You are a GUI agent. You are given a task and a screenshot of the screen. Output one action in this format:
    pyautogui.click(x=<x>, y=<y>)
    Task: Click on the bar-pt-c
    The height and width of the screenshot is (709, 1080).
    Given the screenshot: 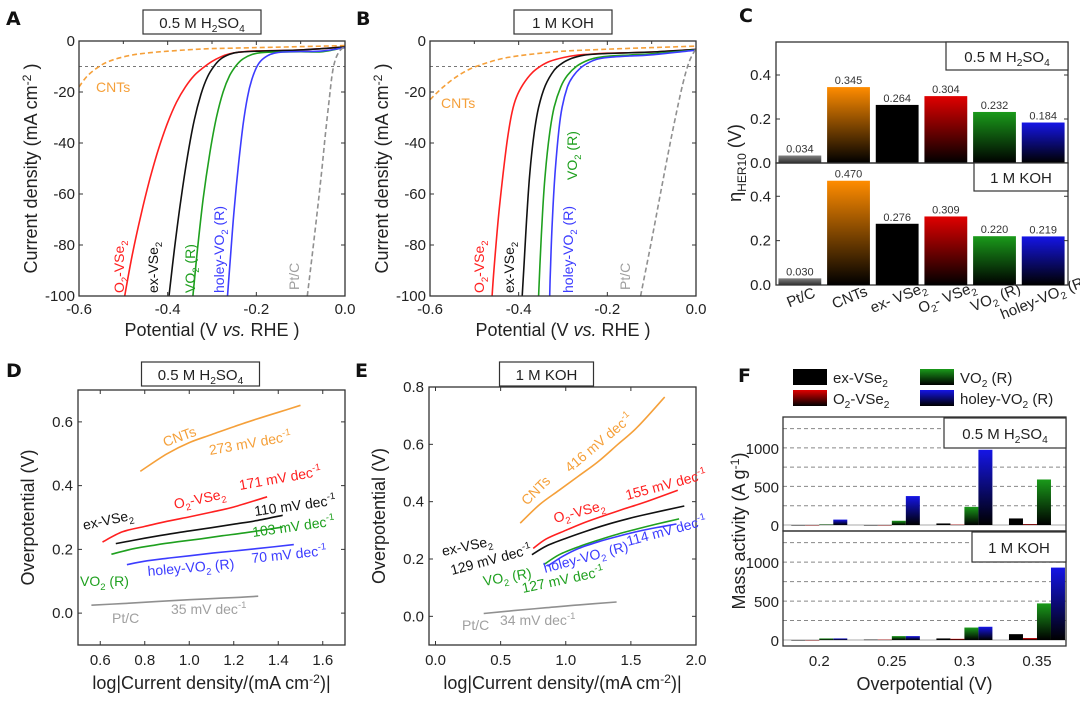 What is the action you would take?
    pyautogui.click(x=800, y=159)
    